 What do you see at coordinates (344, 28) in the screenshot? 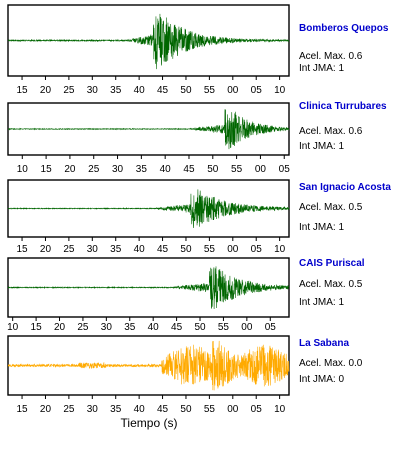
I see `station-name: Bomberos Quepos` at bounding box center [344, 28].